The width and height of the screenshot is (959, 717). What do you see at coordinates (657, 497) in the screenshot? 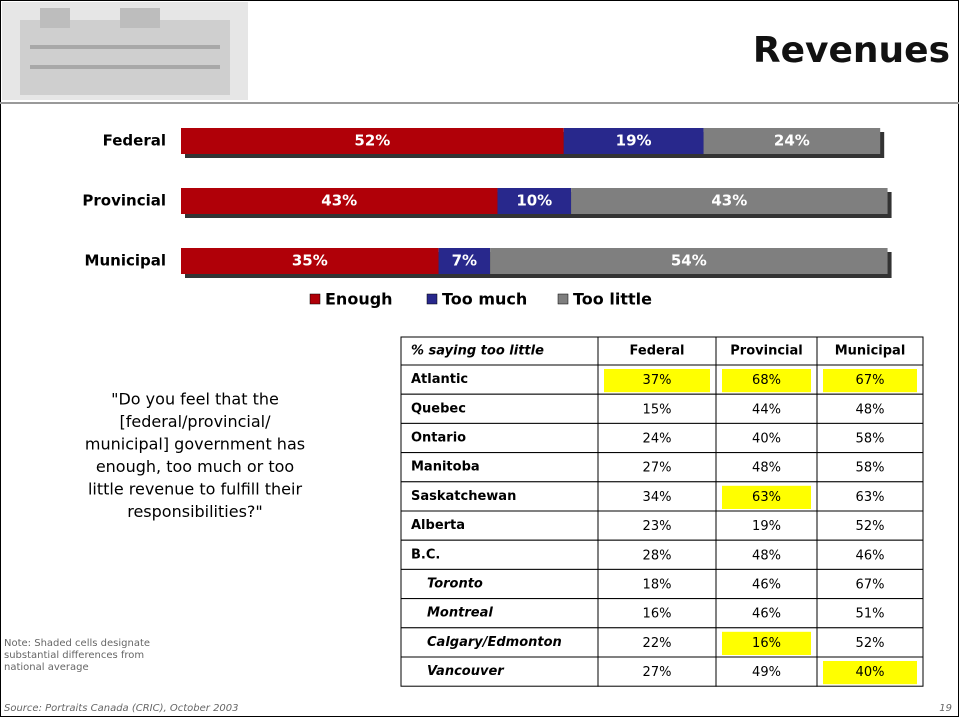
I see `table-value: 34%` at bounding box center [657, 497].